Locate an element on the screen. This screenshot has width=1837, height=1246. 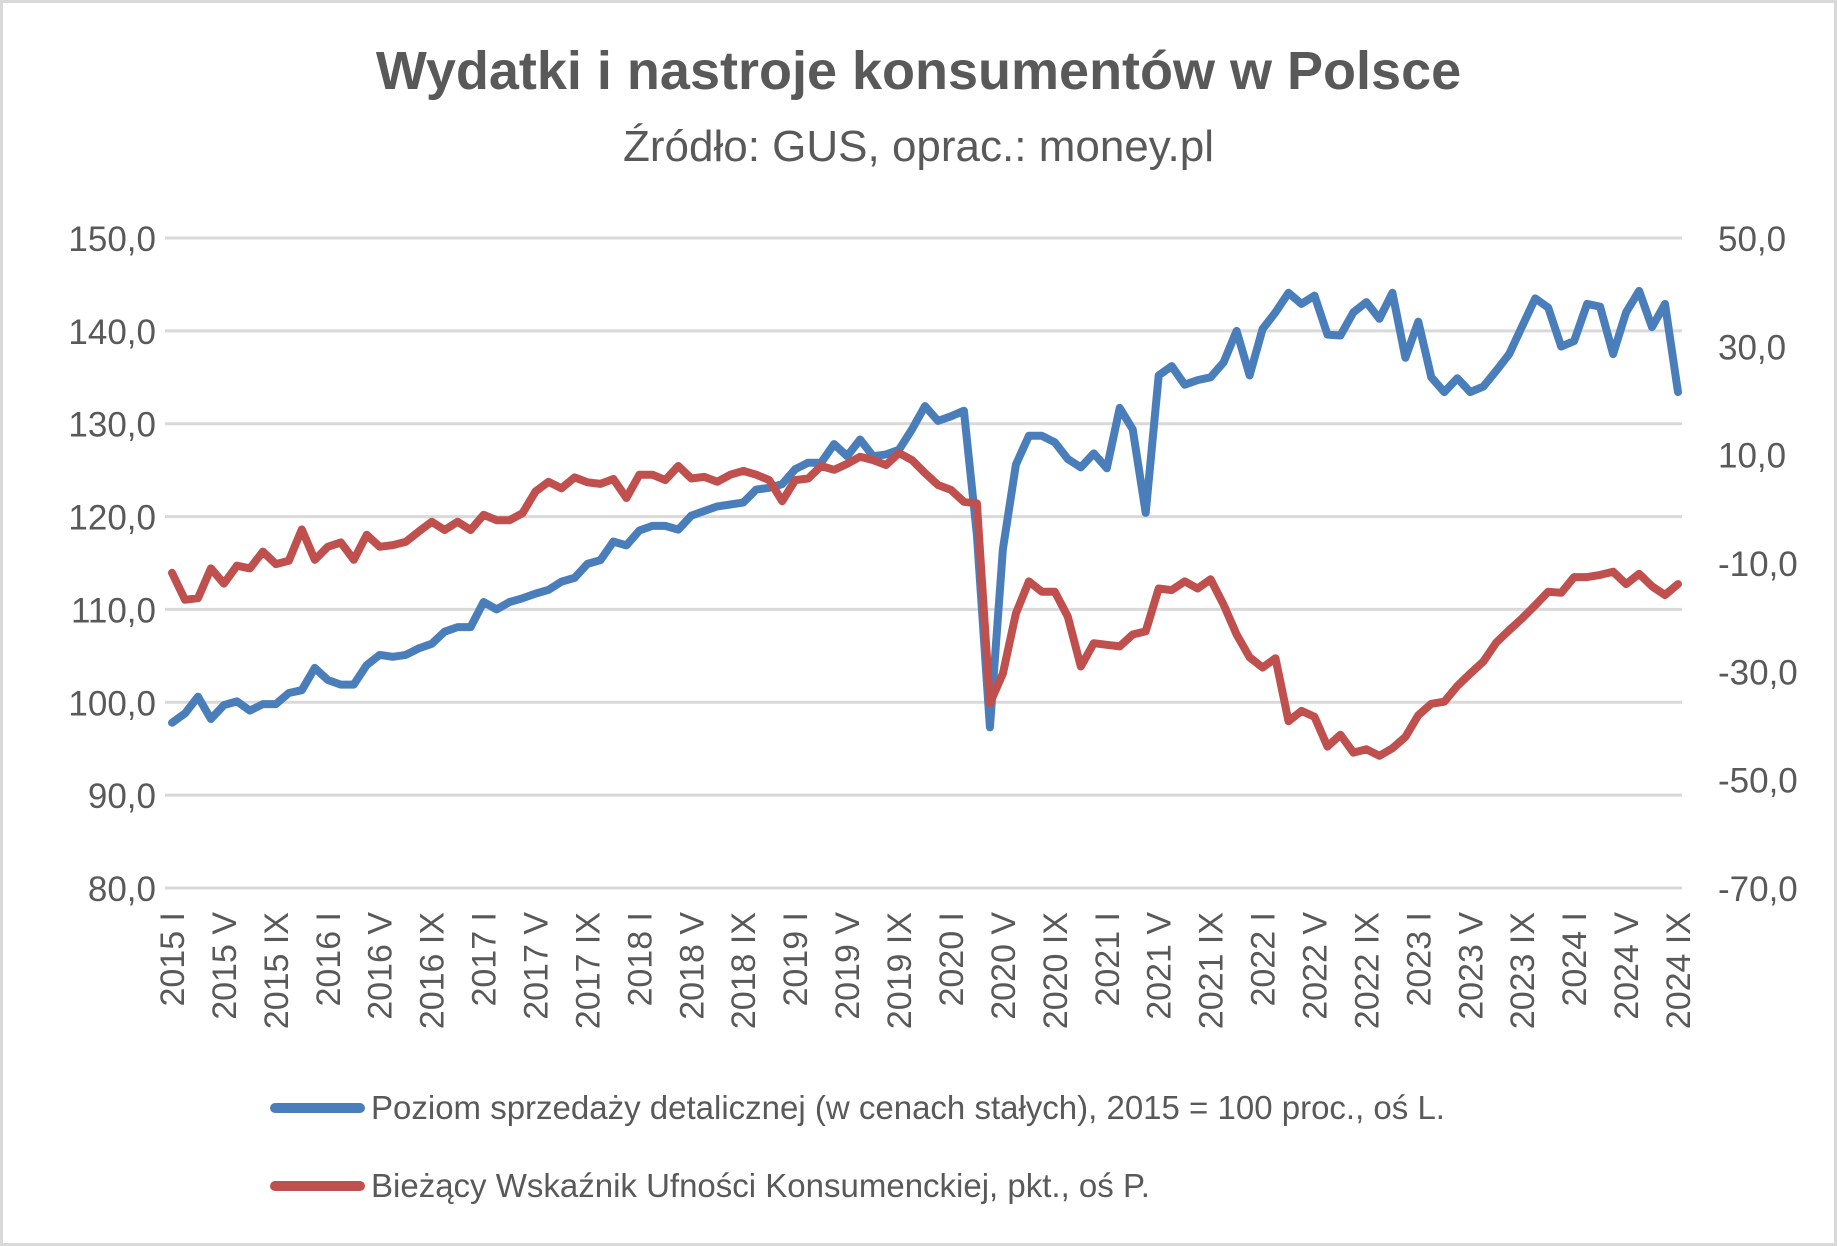
y-right-tick-label: -30,0 is located at coordinates (1758, 672).